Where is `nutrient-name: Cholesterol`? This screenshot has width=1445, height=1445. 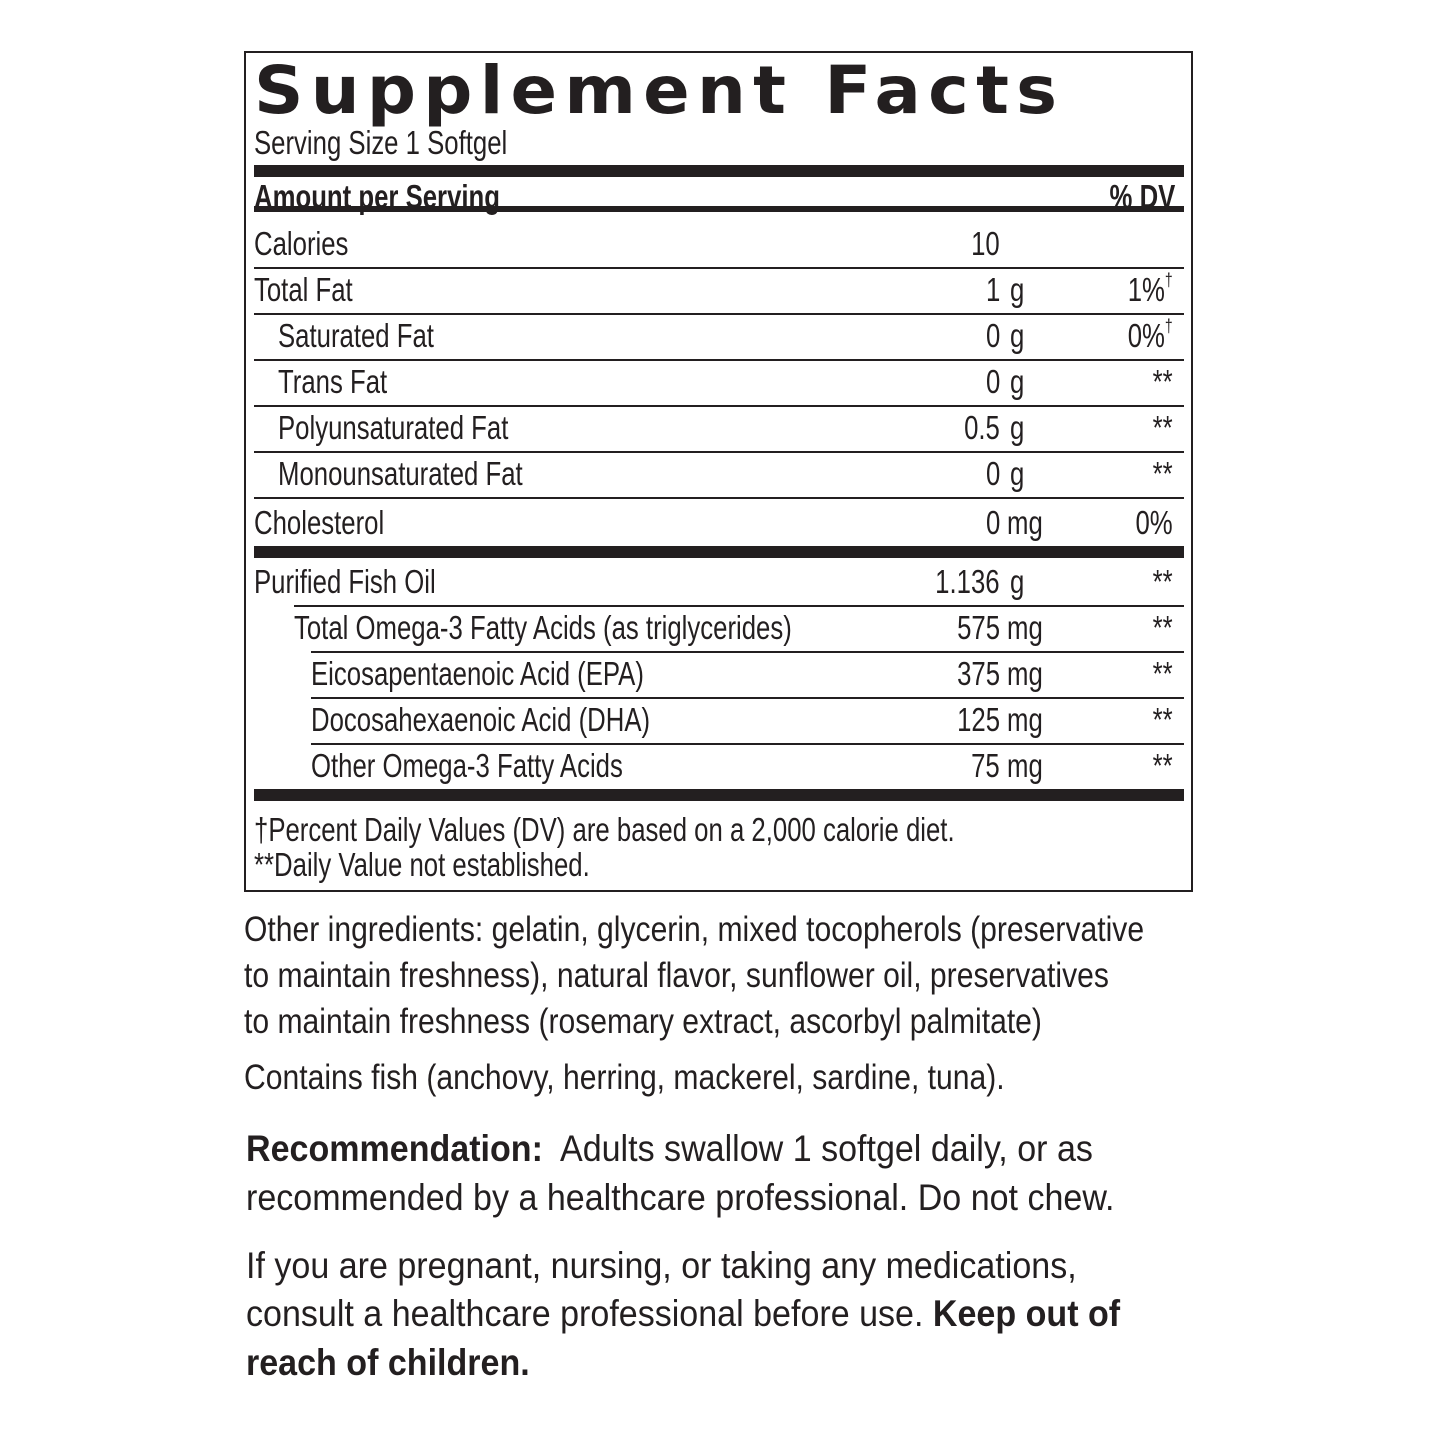
nutrient-name: Cholesterol is located at coordinates (319, 522).